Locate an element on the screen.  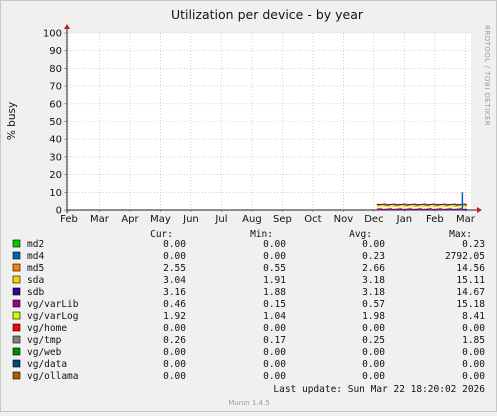
x-tick-label: Jun is located at coordinates (190, 219).